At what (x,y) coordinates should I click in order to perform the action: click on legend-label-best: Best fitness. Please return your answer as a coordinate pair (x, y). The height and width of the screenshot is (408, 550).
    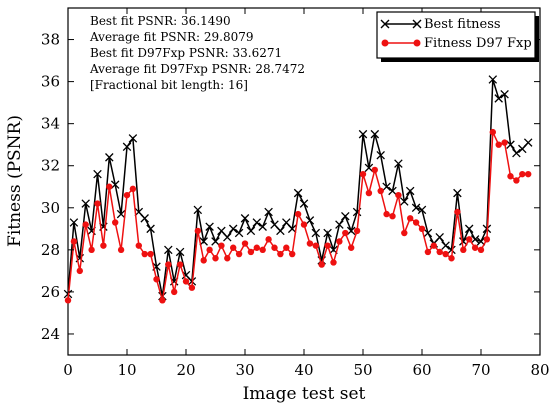
    Looking at the image, I should click on (462, 24).